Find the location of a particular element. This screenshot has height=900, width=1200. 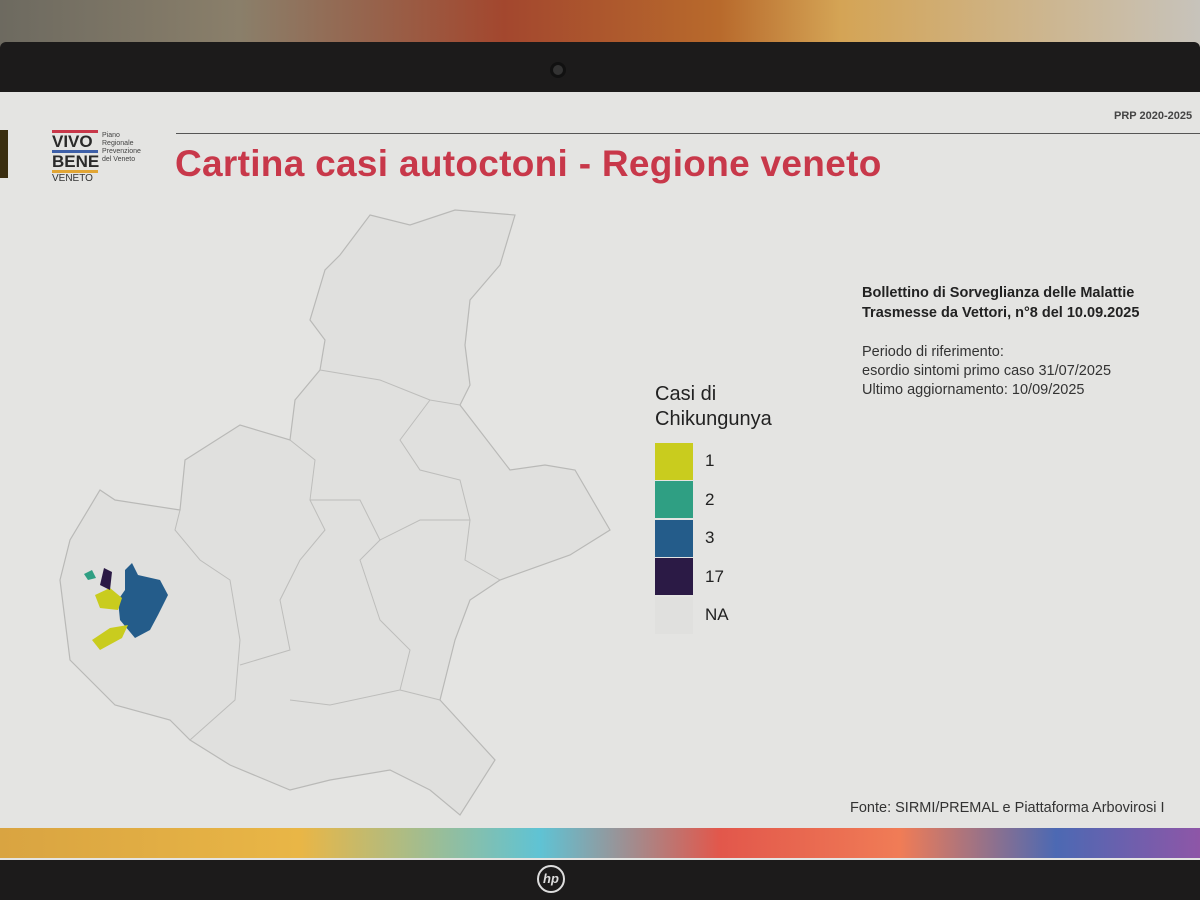

page-title: Cartina casi autoctoni - Regione veneto is located at coordinates (528, 163).